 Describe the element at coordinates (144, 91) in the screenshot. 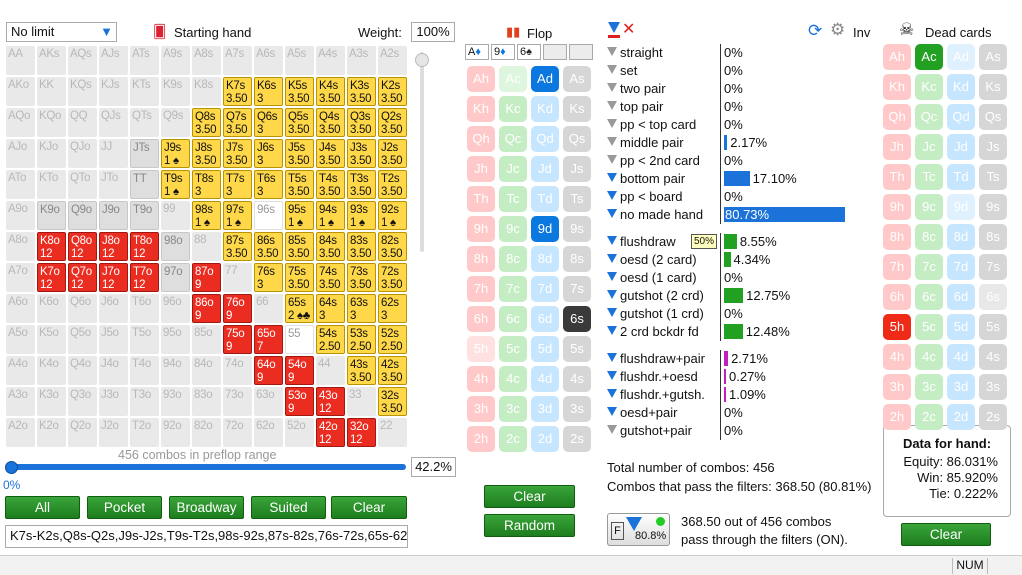

I see `hand-cell-kts: KTs` at that location.